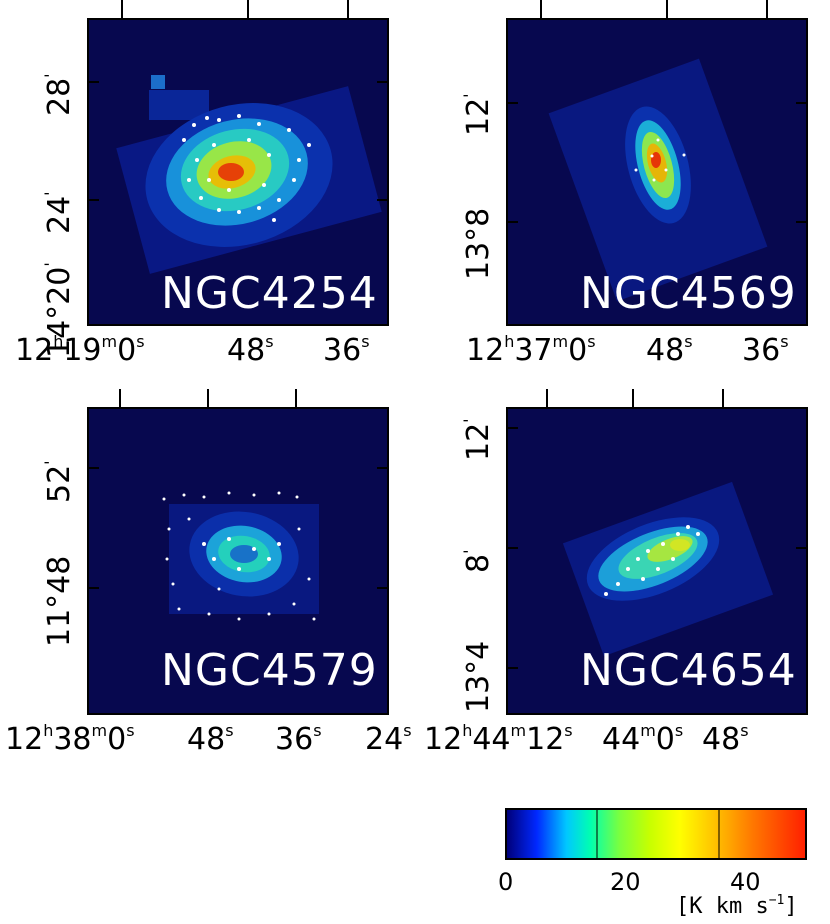 The height and width of the screenshot is (924, 830). I want to click on galaxy-name: NGC4254, so click(269, 293).